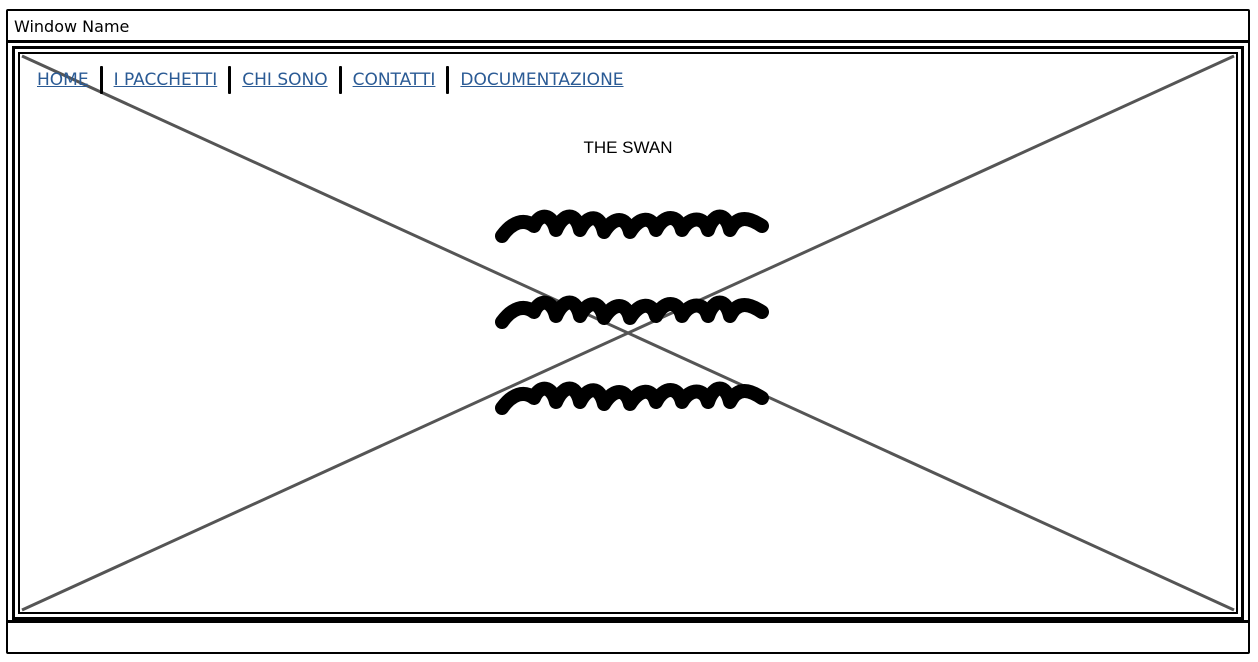  I want to click on nav-link-contatti: CONTATTI, so click(394, 80).